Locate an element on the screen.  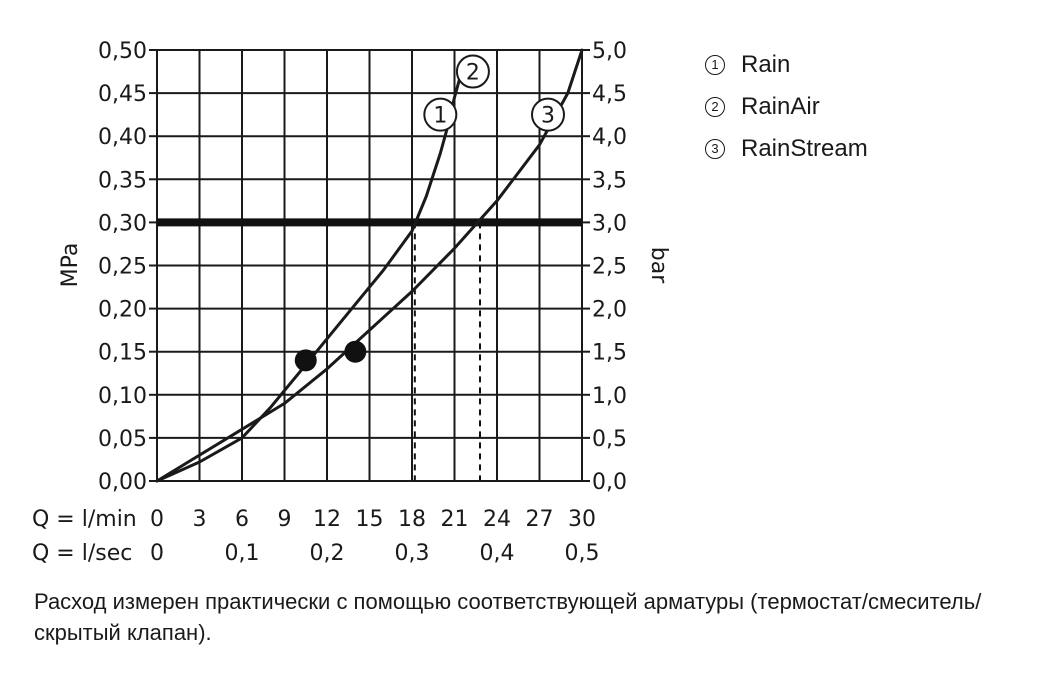
series-marker-number: 2 is located at coordinates (473, 73).